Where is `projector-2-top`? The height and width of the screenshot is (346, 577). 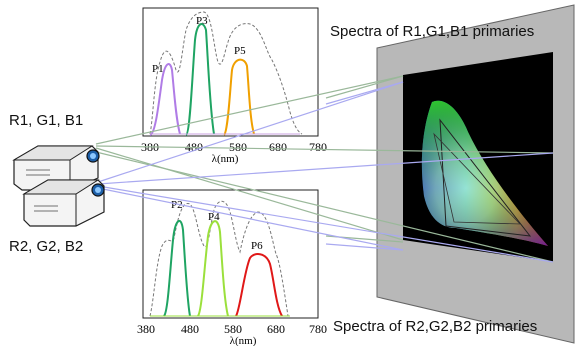
projector-2-top is located at coordinates (61, 187).